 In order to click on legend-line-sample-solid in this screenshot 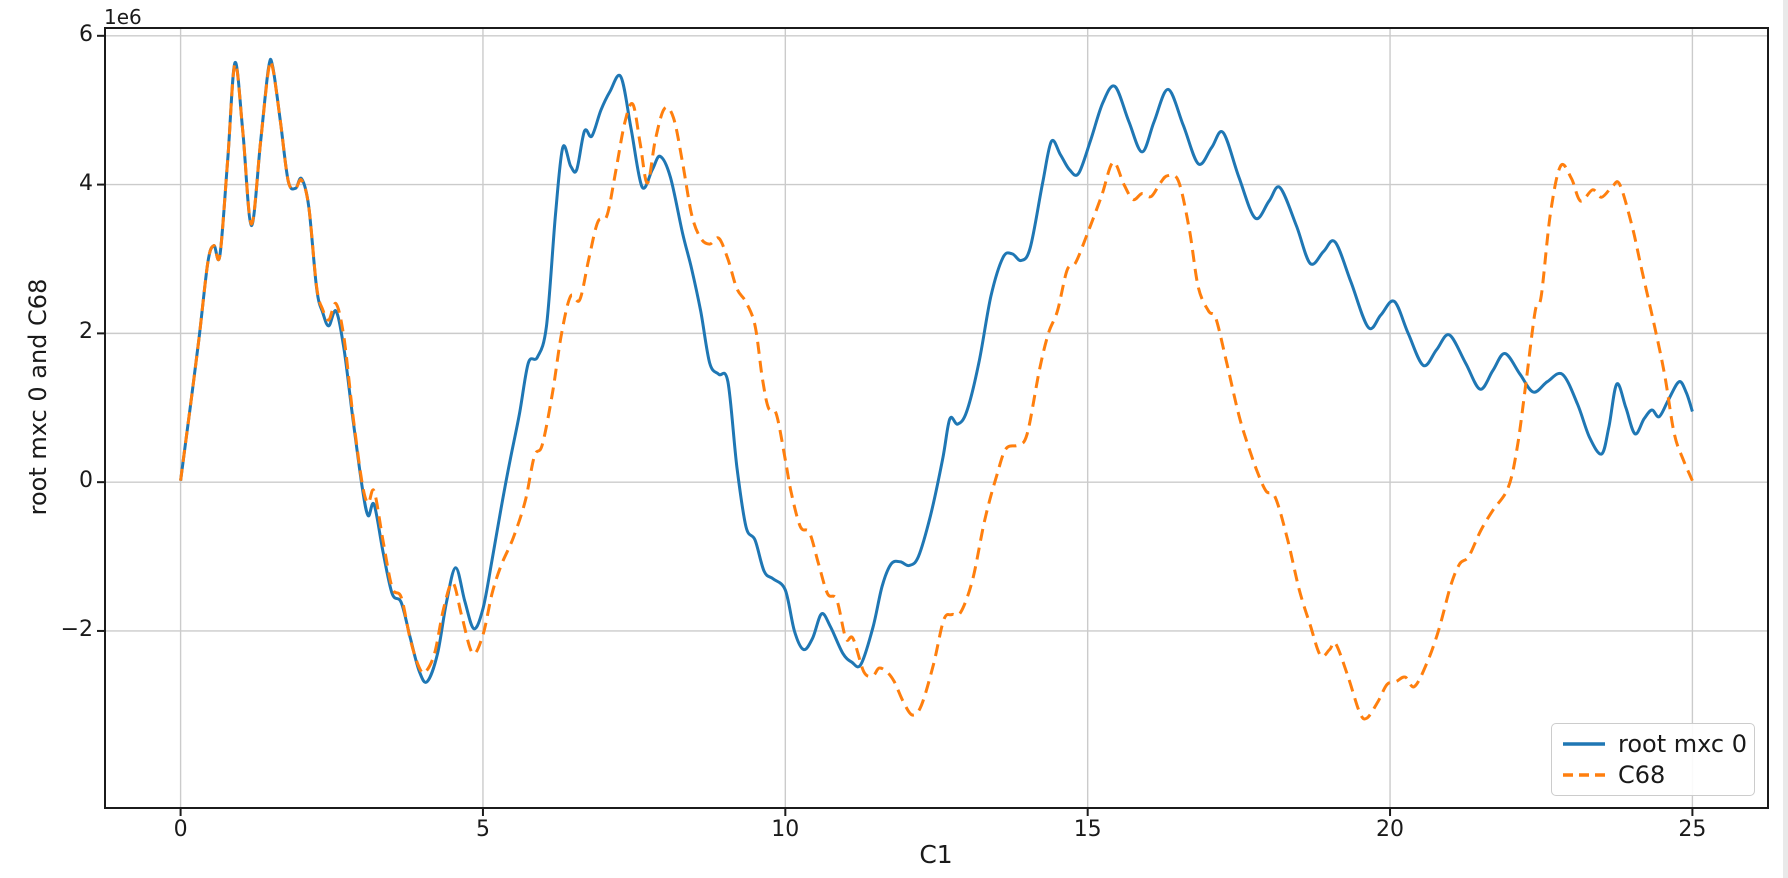, I will do `click(1584, 744)`.